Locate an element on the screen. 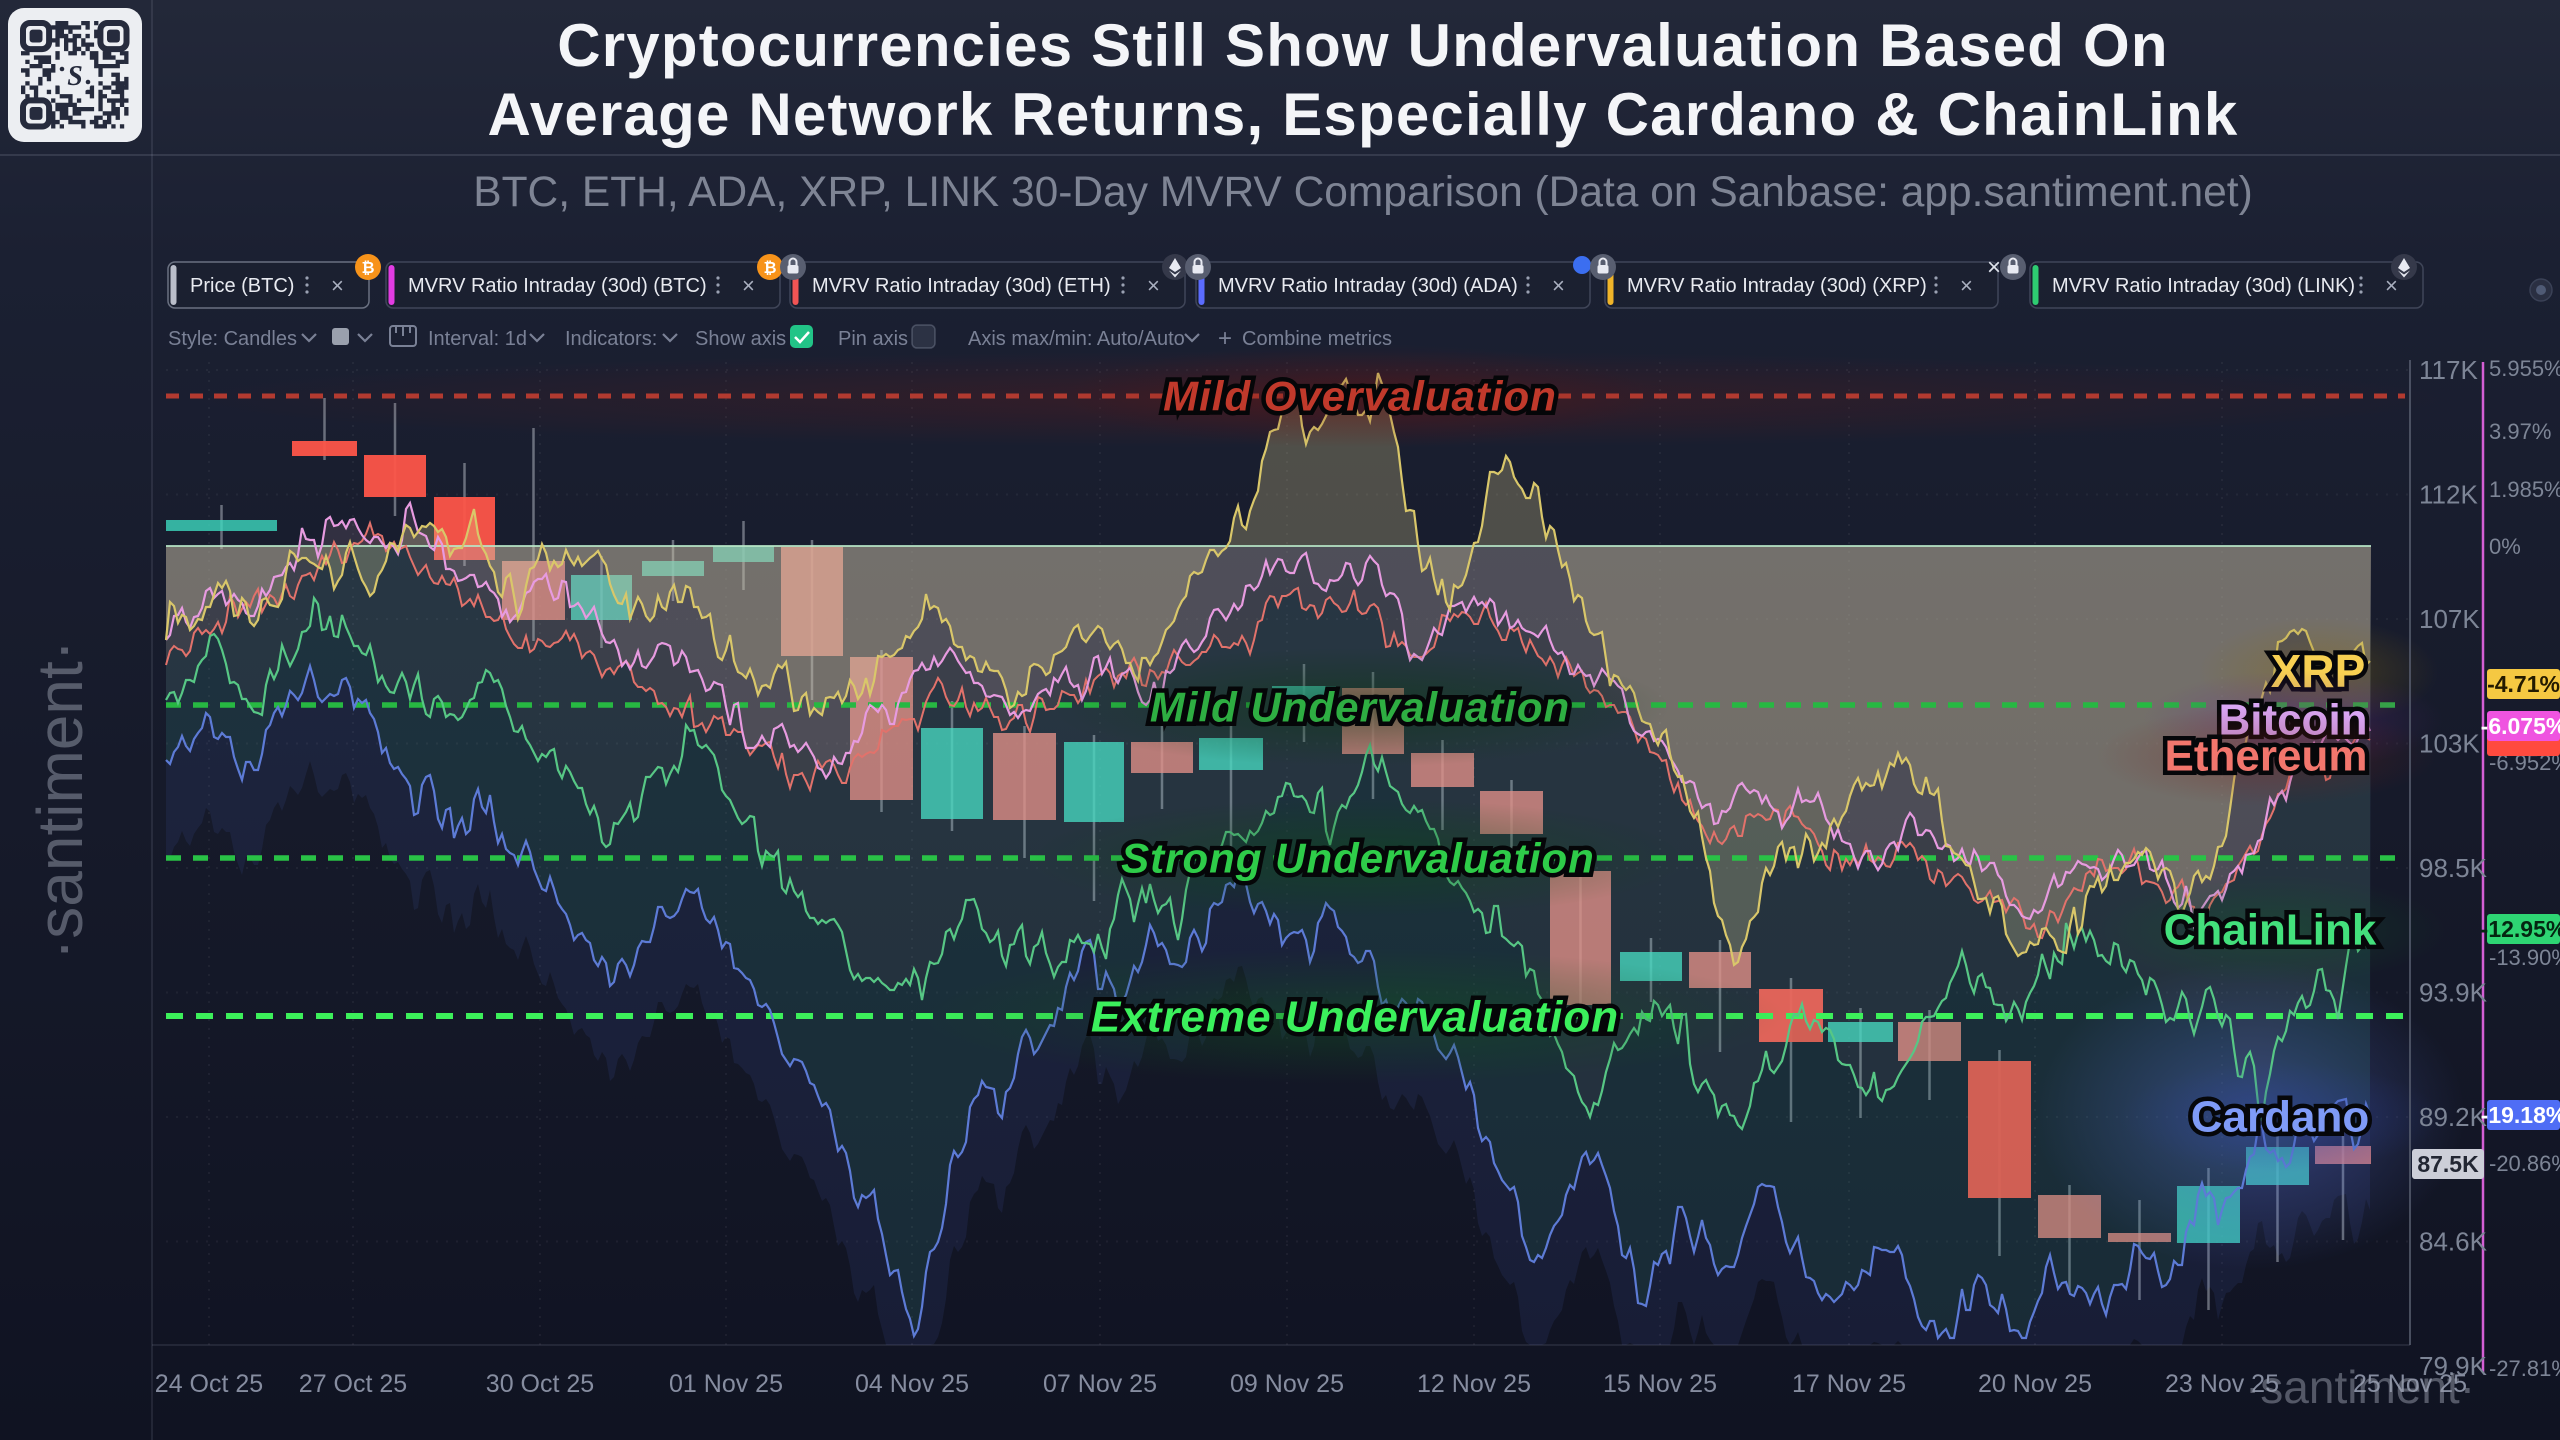  svg-text: 27 Oct 25 is located at coordinates (353, 1384).